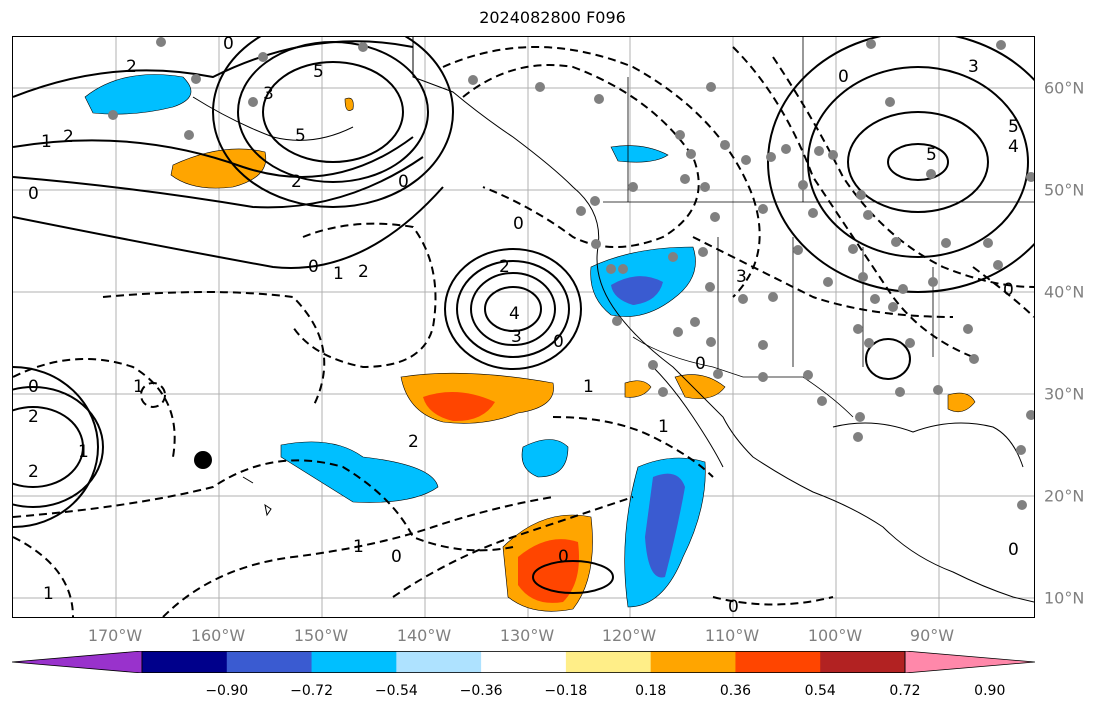  I want to click on contour-label-0i: 0, so click(733, 607).